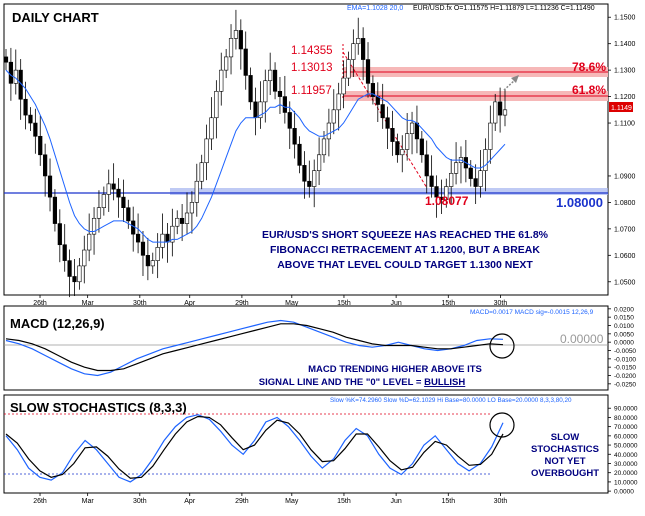 The image size is (645, 516). What do you see at coordinates (626, 482) in the screenshot?
I see `stoch-y-tick-label: 10.0000` at bounding box center [626, 482].